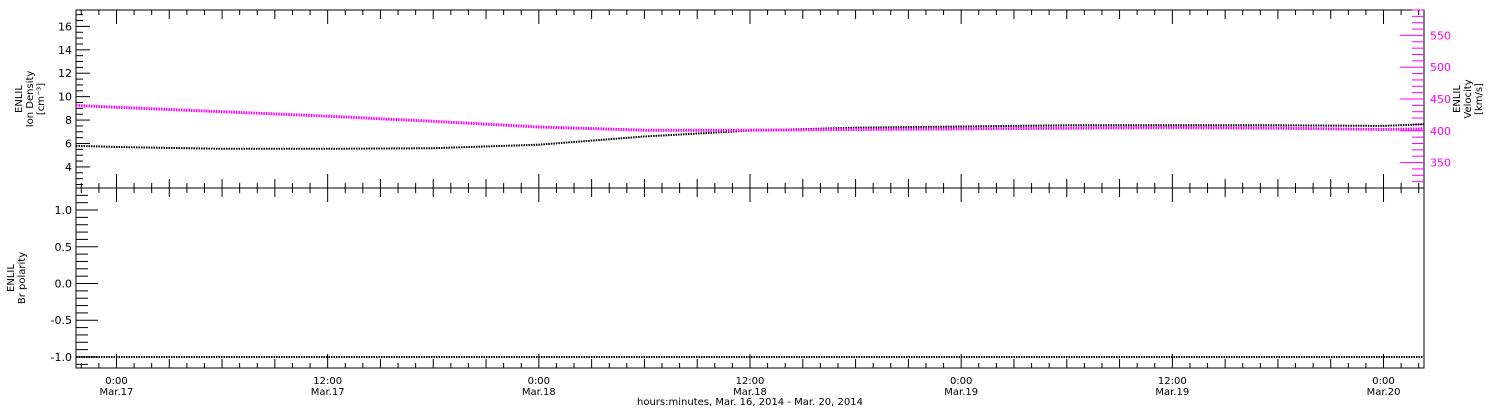  I want to click on right-axis-label: ENLILVelocity[km/s], so click(1468, 98).